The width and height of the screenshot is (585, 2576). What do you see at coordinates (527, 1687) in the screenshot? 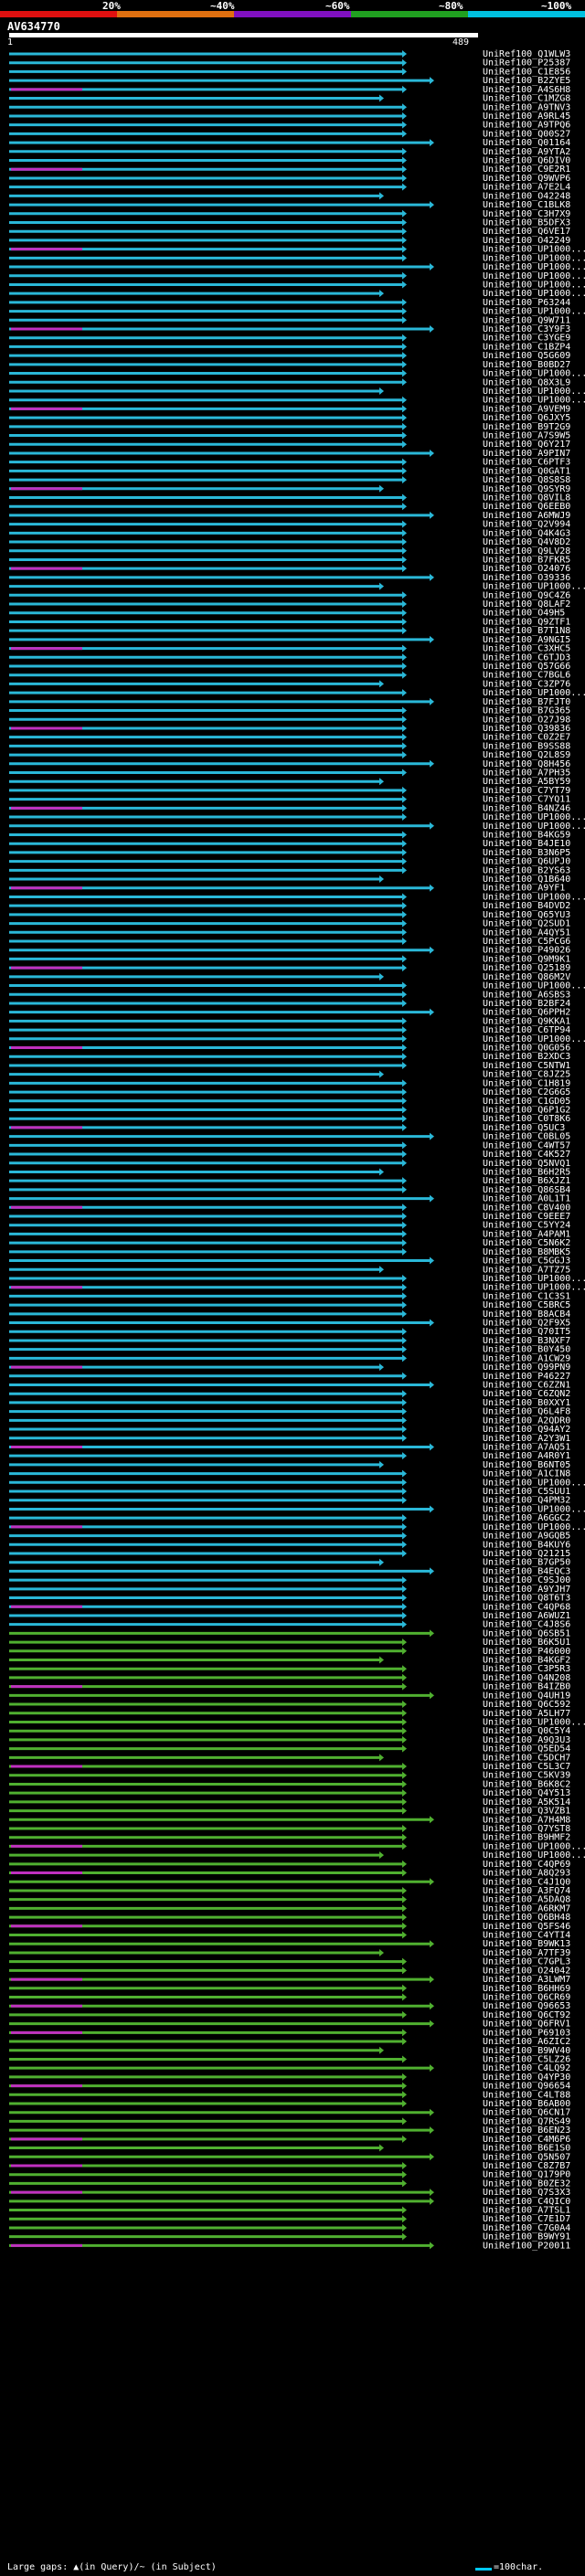
I see `hit-label: UniRef100_B4IZB0` at bounding box center [527, 1687].